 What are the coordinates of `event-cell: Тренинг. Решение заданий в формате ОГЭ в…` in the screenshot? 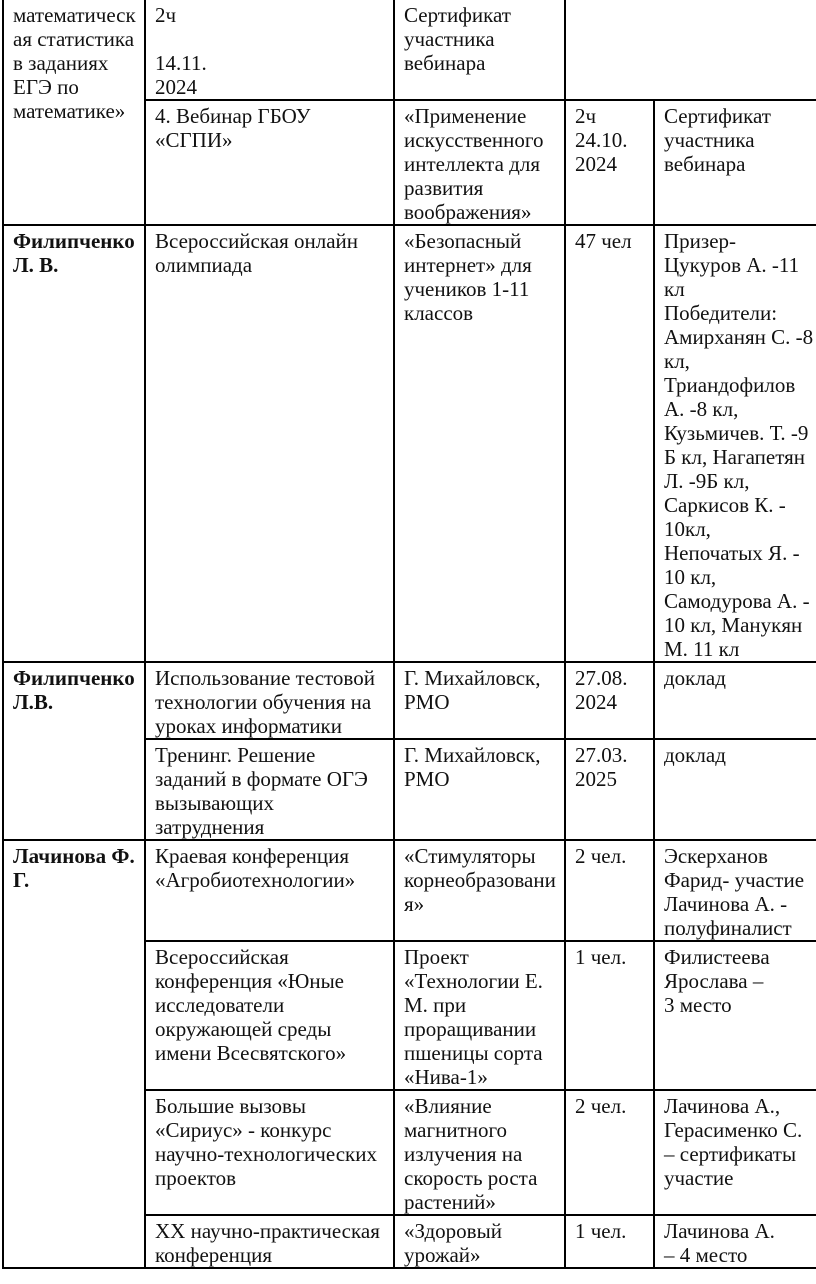 It's located at (269, 789).